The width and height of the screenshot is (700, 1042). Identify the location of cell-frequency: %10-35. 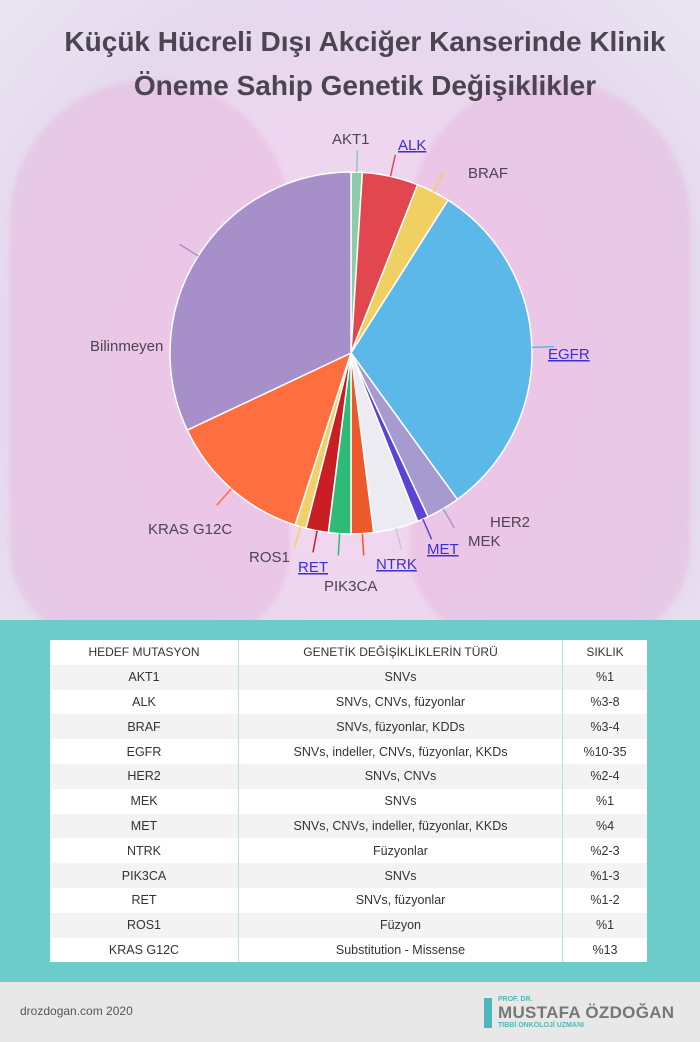
(605, 751).